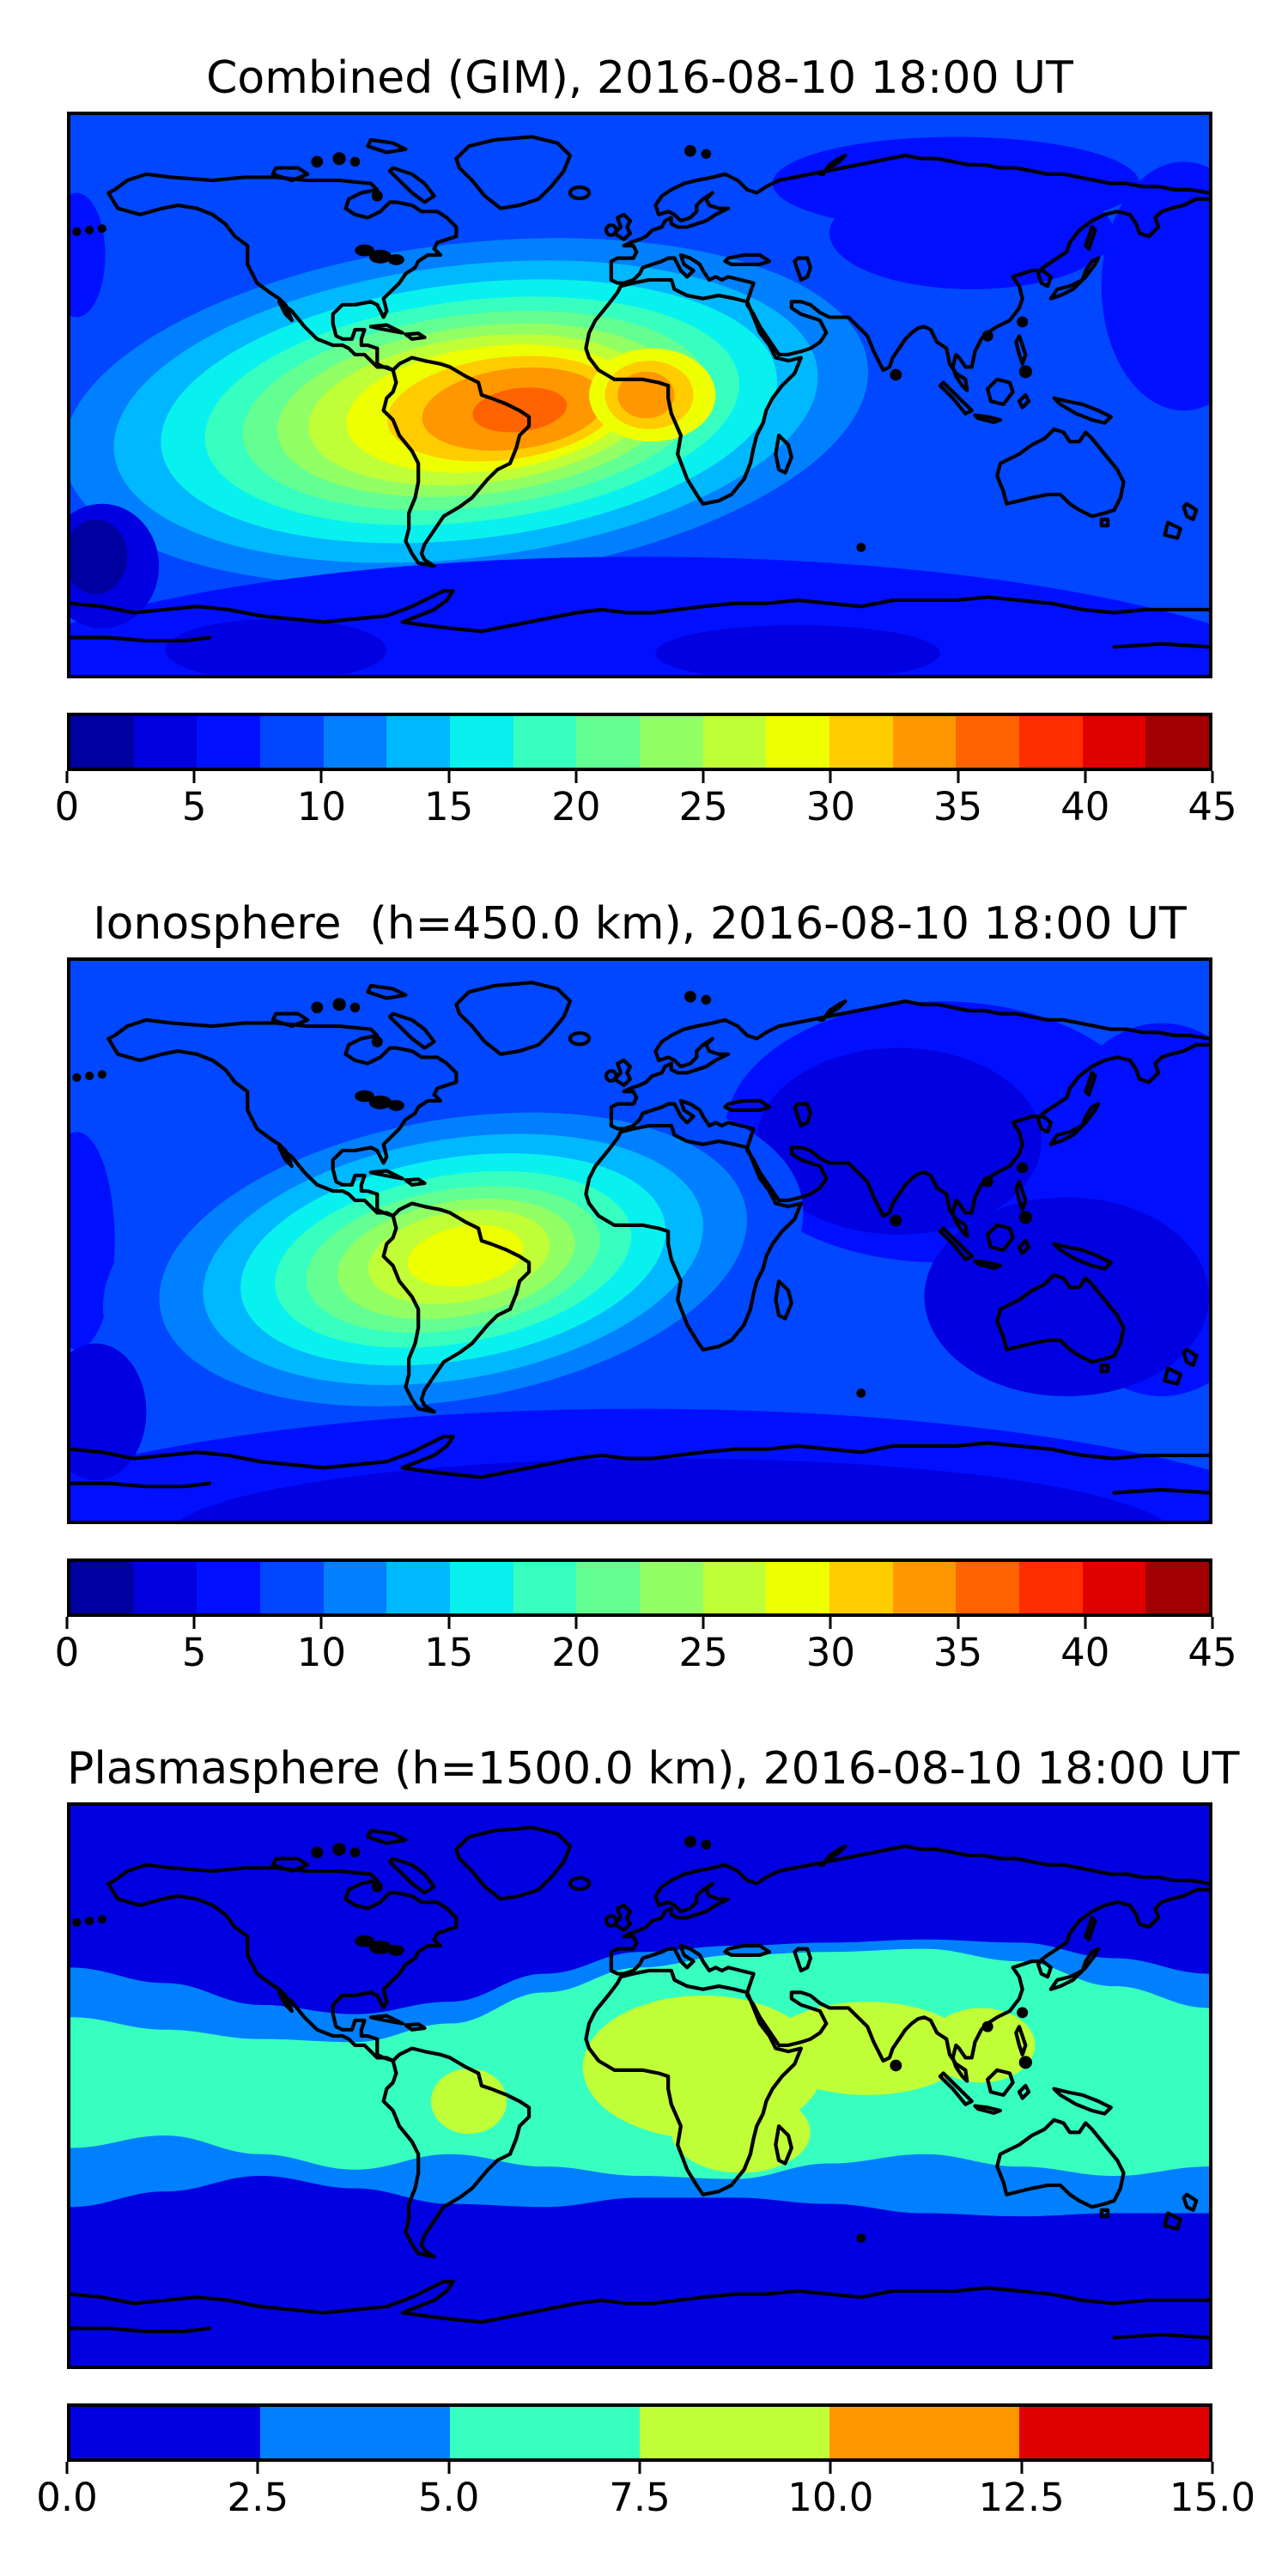  I want to click on africa-lobe-combined, so click(652, 395).